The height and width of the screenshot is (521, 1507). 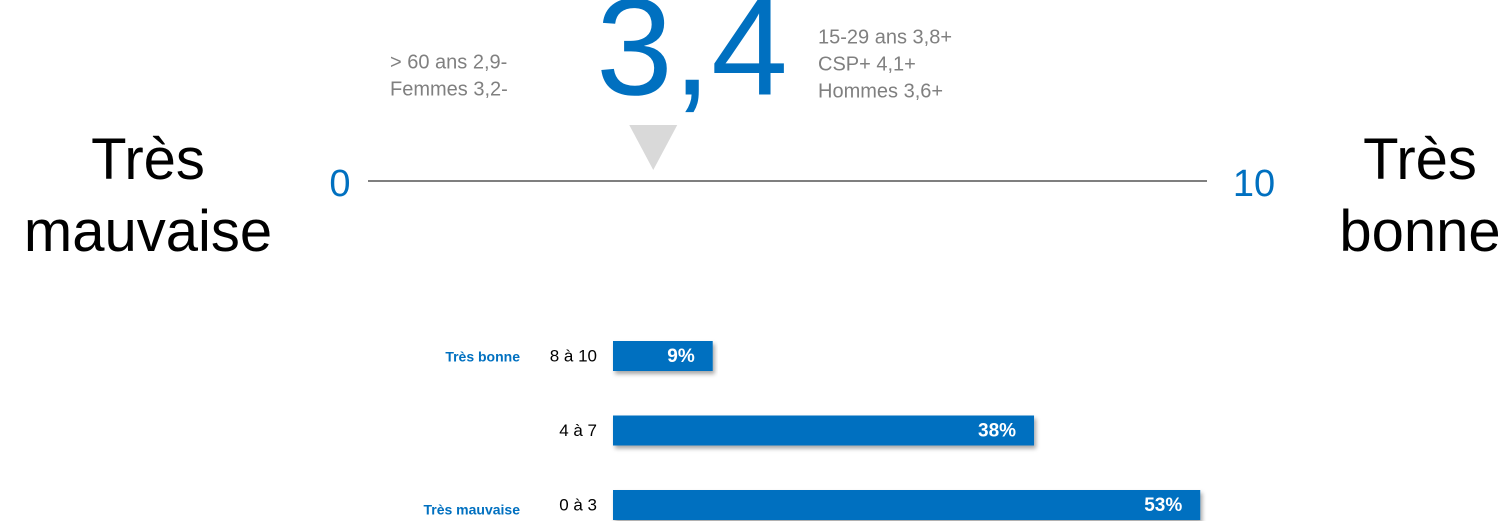 I want to click on right-note: 15-29 ans 3,8+, so click(x=885, y=37).